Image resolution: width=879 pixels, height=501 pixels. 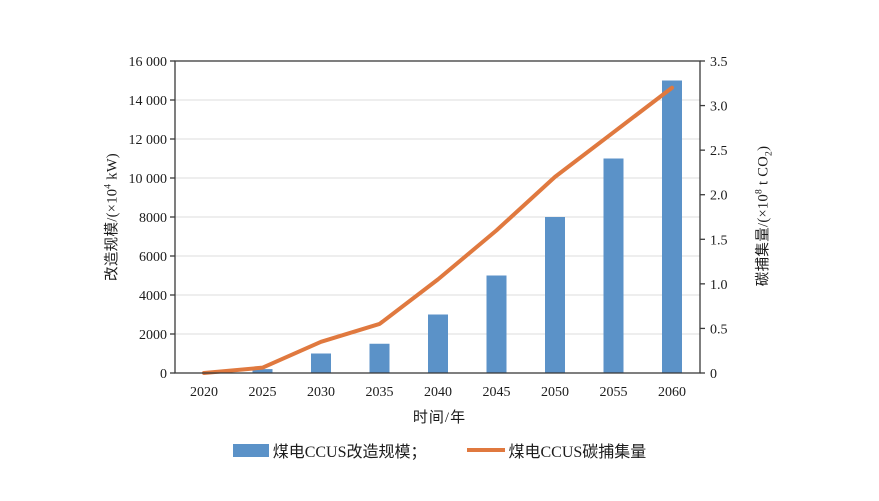 What do you see at coordinates (153, 335) in the screenshot?
I see `left-tick-label: 2000` at bounding box center [153, 335].